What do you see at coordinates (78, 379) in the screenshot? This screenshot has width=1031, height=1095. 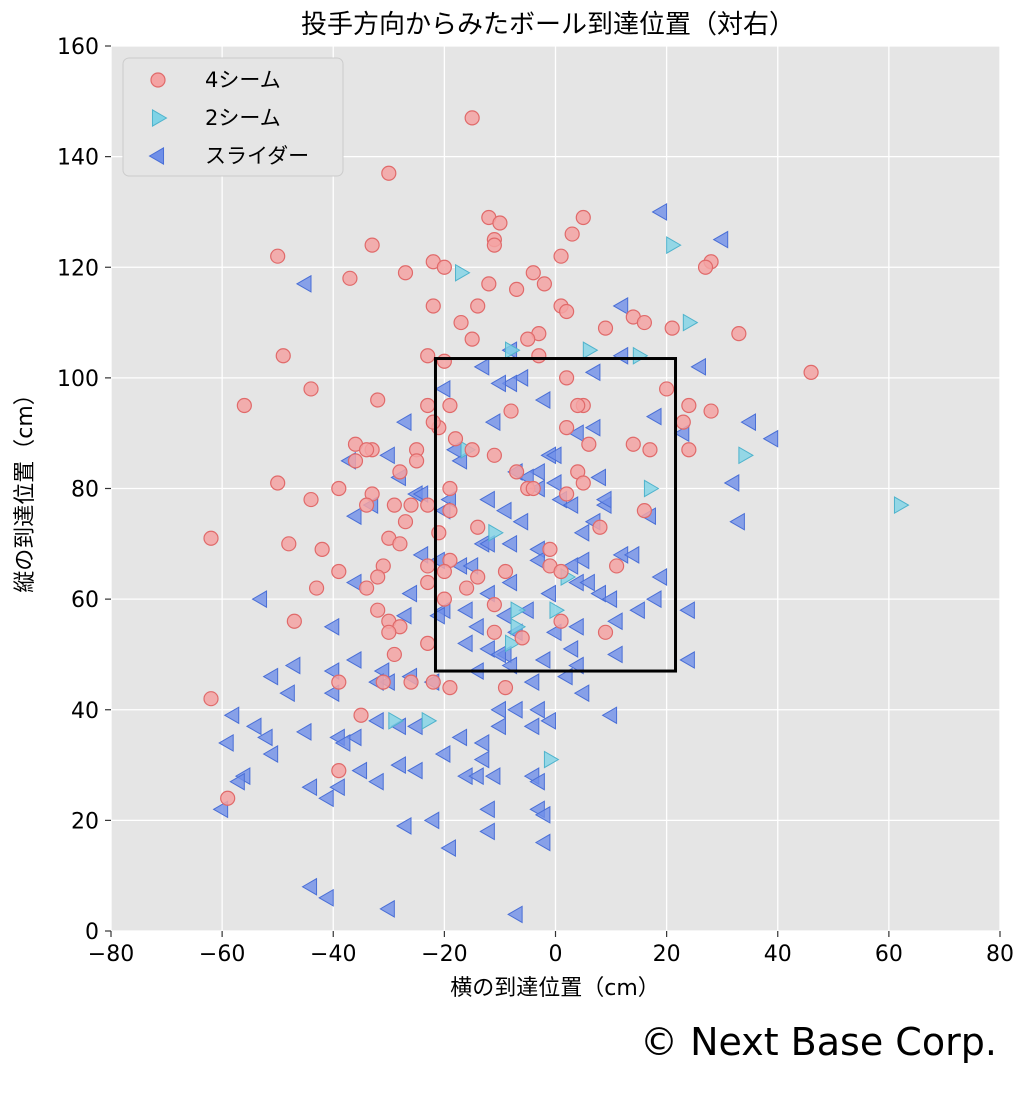 I see `y-tick-label: 100` at bounding box center [78, 379].